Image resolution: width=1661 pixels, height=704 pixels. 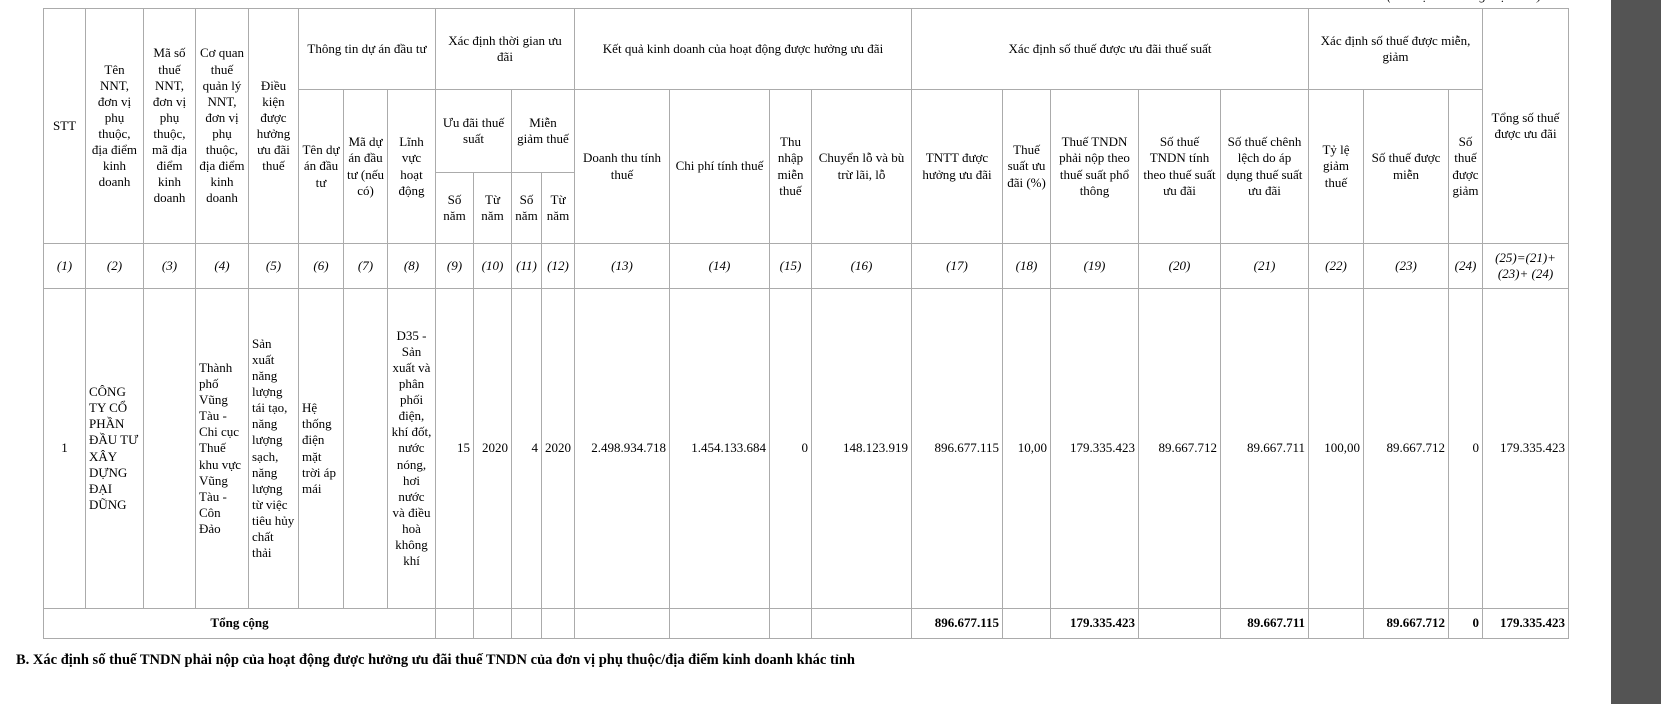 What do you see at coordinates (365, 266) in the screenshot?
I see `colnum-7: (7)` at bounding box center [365, 266].